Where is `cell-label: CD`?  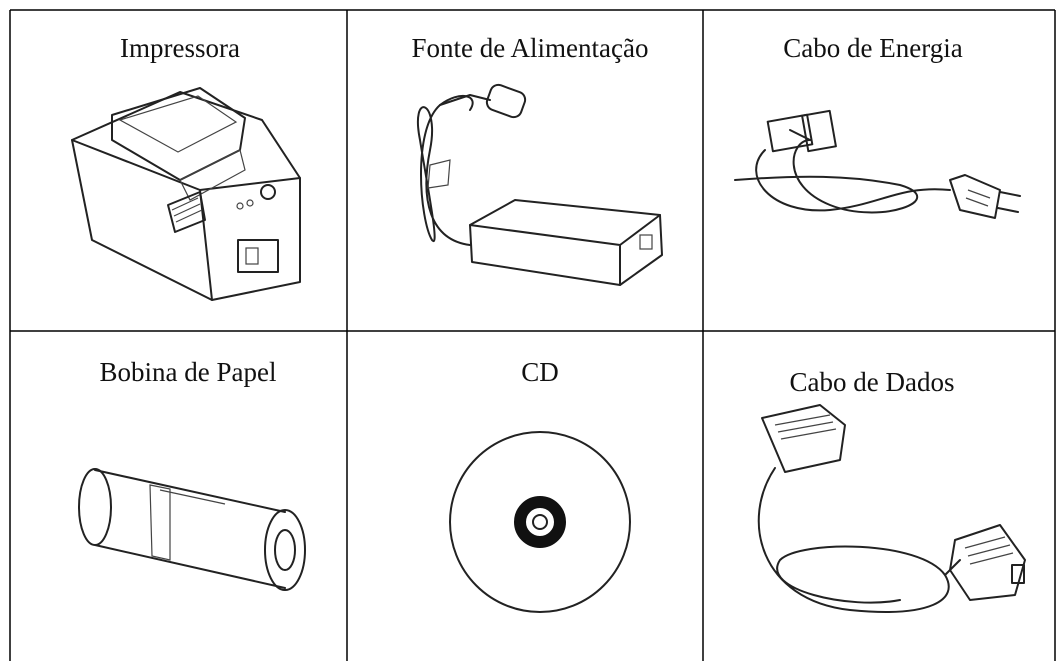
cell-label: CD is located at coordinates (540, 372).